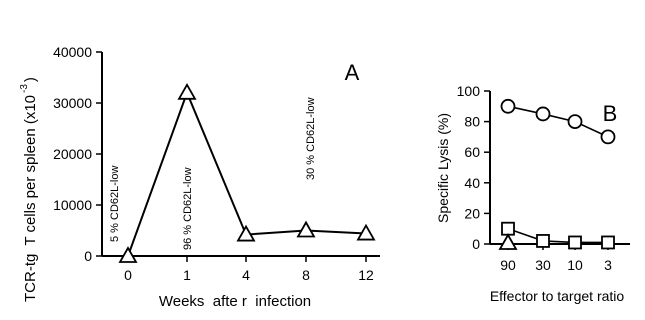 The image size is (645, 320). I want to click on panel-a-x-ticks: 0 1 4 8 12, so click(249, 269).